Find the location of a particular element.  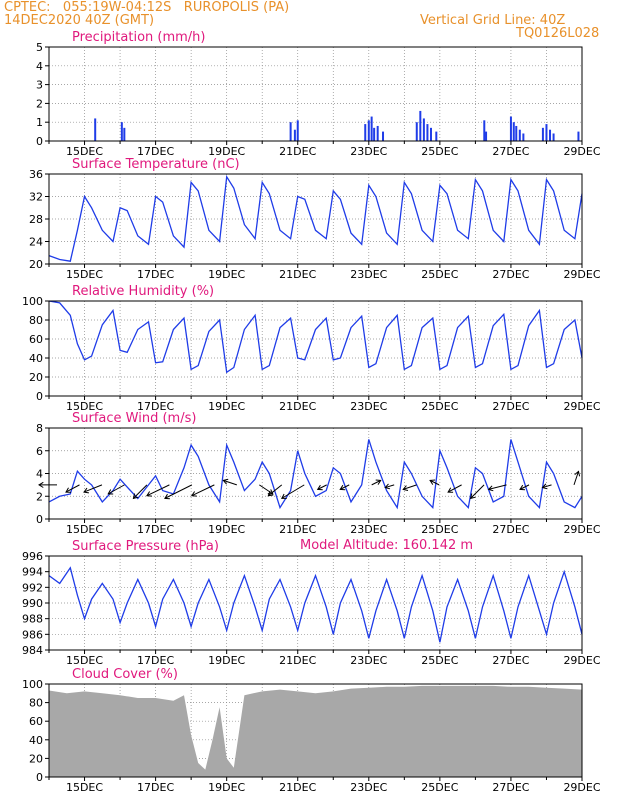

panel-5-xtick-label: 17DEC is located at coordinates (155, 787).